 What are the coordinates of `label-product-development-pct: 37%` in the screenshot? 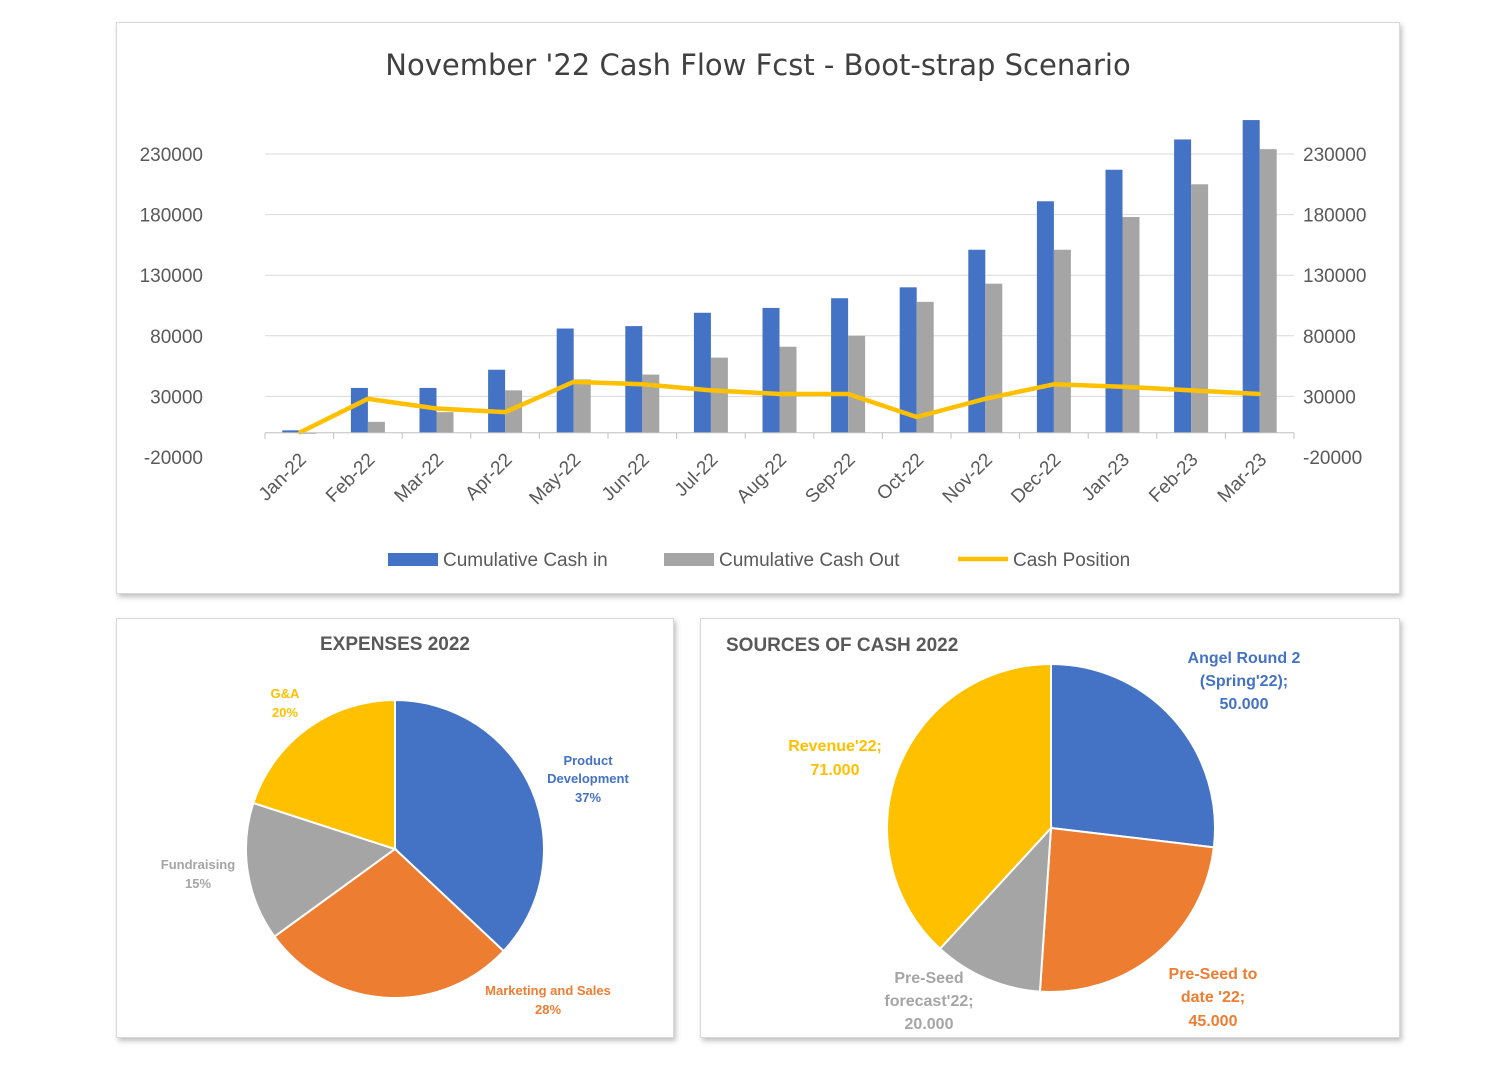 It's located at (588, 797).